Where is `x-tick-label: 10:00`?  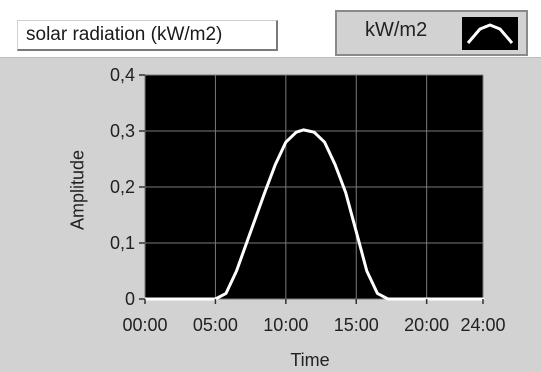
x-tick-label: 10:00 is located at coordinates (285, 325).